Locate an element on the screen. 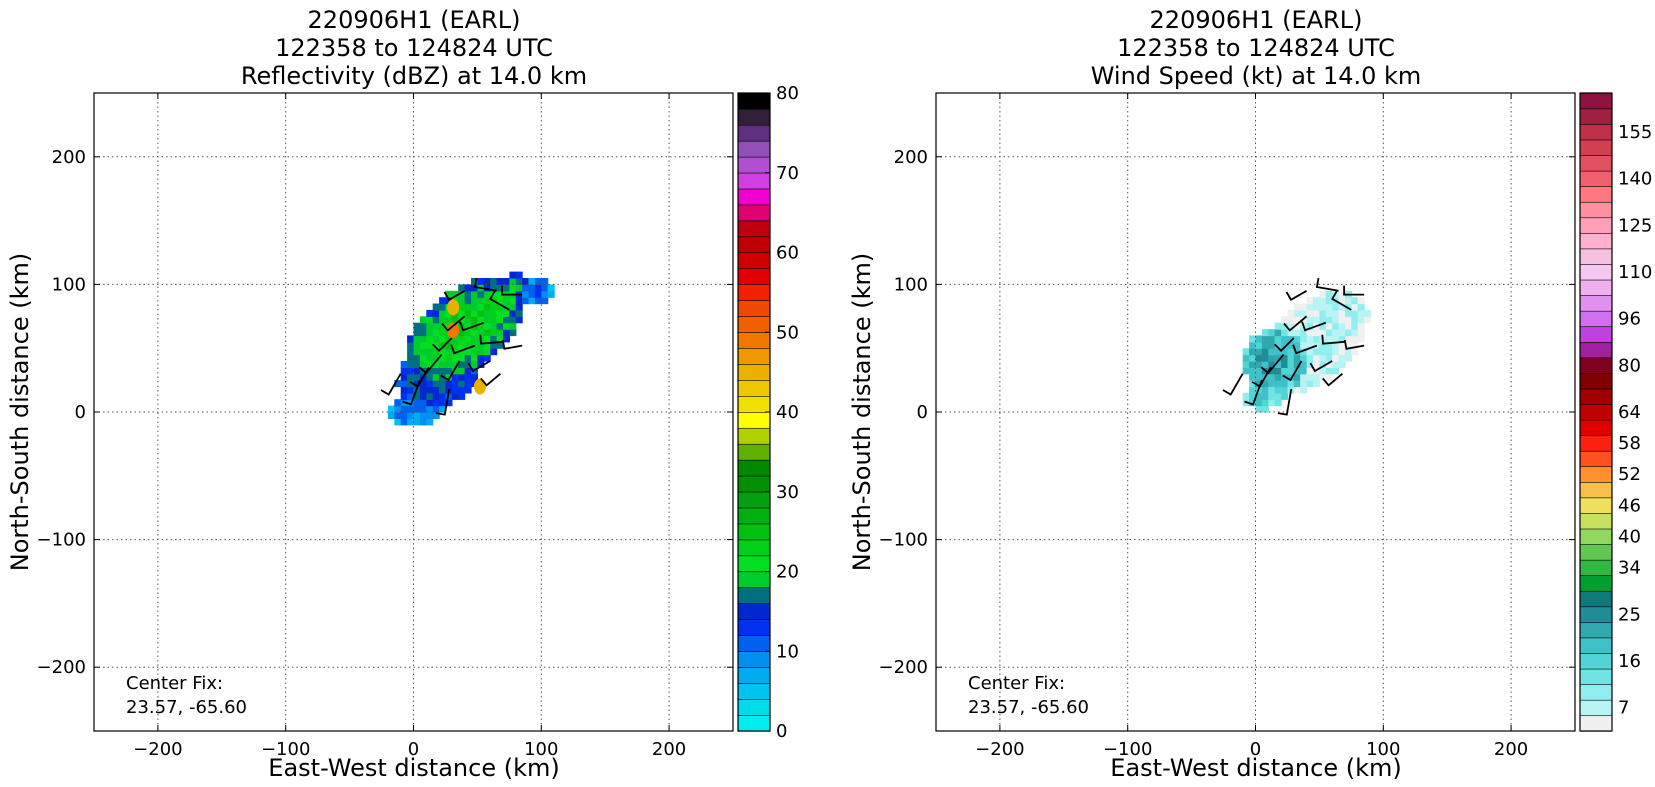 This screenshot has width=1655, height=787. x-tick-label: −100 is located at coordinates (1127, 749).